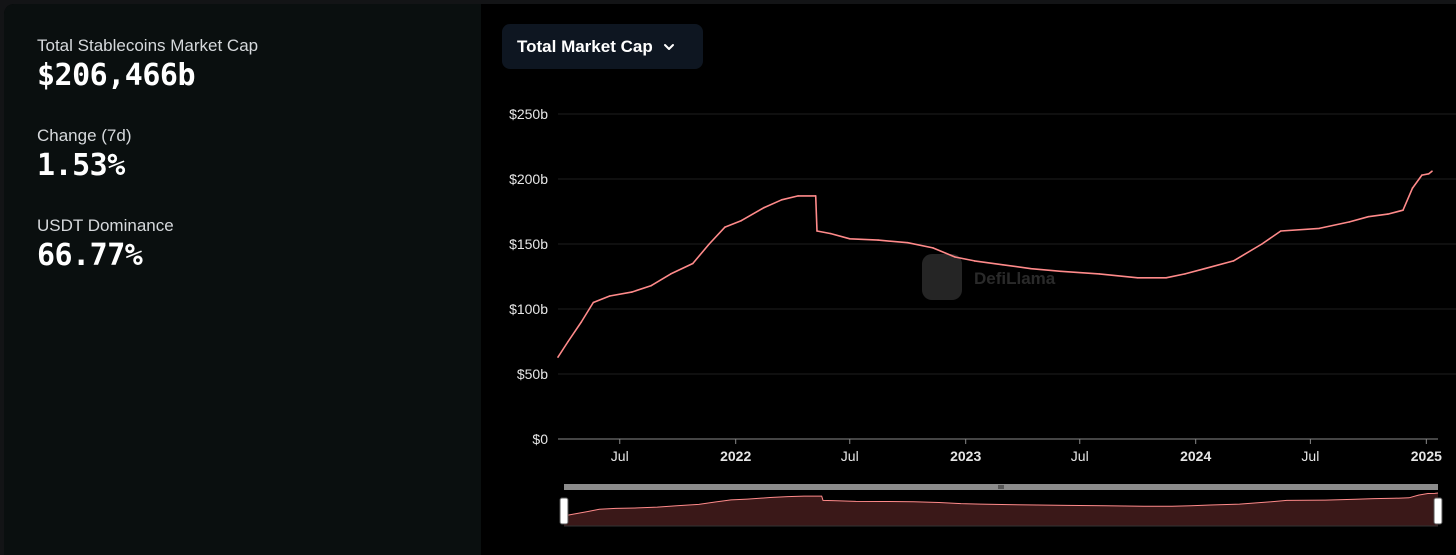 The height and width of the screenshot is (555, 1456). Describe the element at coordinates (81, 165) in the screenshot. I see `change-value: 1.53%` at that location.